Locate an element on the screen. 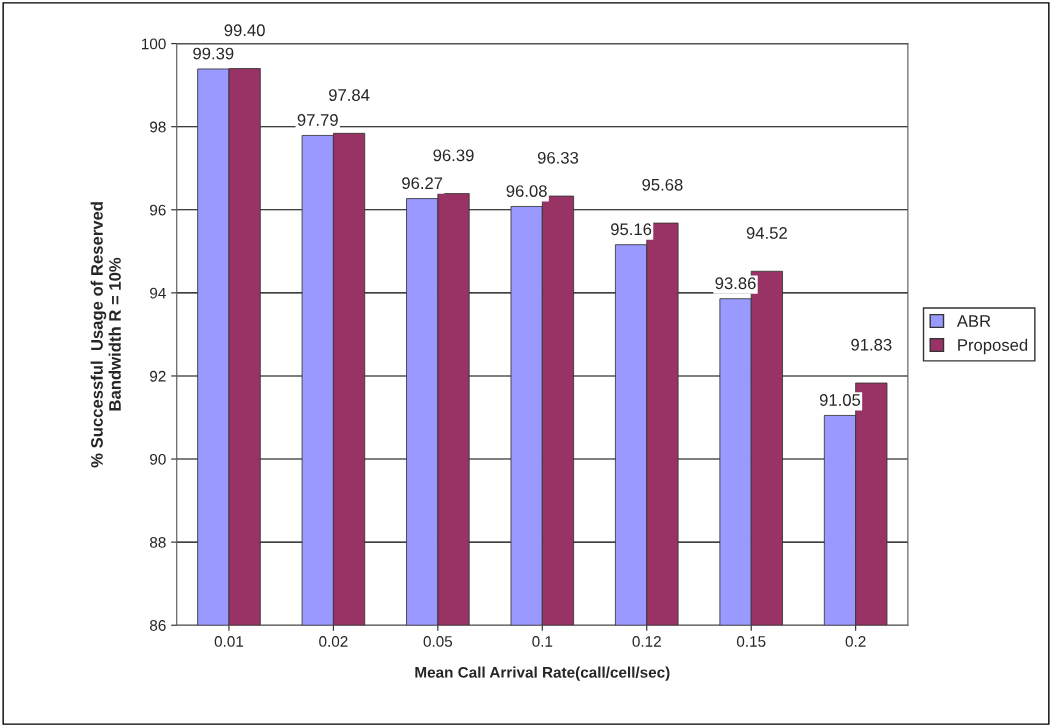  y-tick-label: 96 is located at coordinates (158, 210).